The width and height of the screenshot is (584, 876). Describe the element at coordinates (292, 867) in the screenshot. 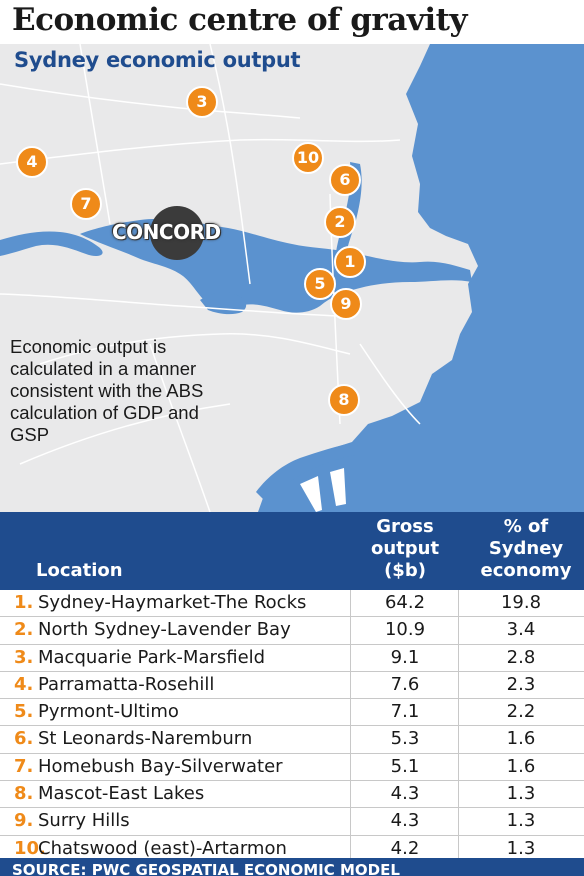

I see `source-line: SOURCE: PWC GEOSPATIAL ECONOMIC MODEL` at that location.